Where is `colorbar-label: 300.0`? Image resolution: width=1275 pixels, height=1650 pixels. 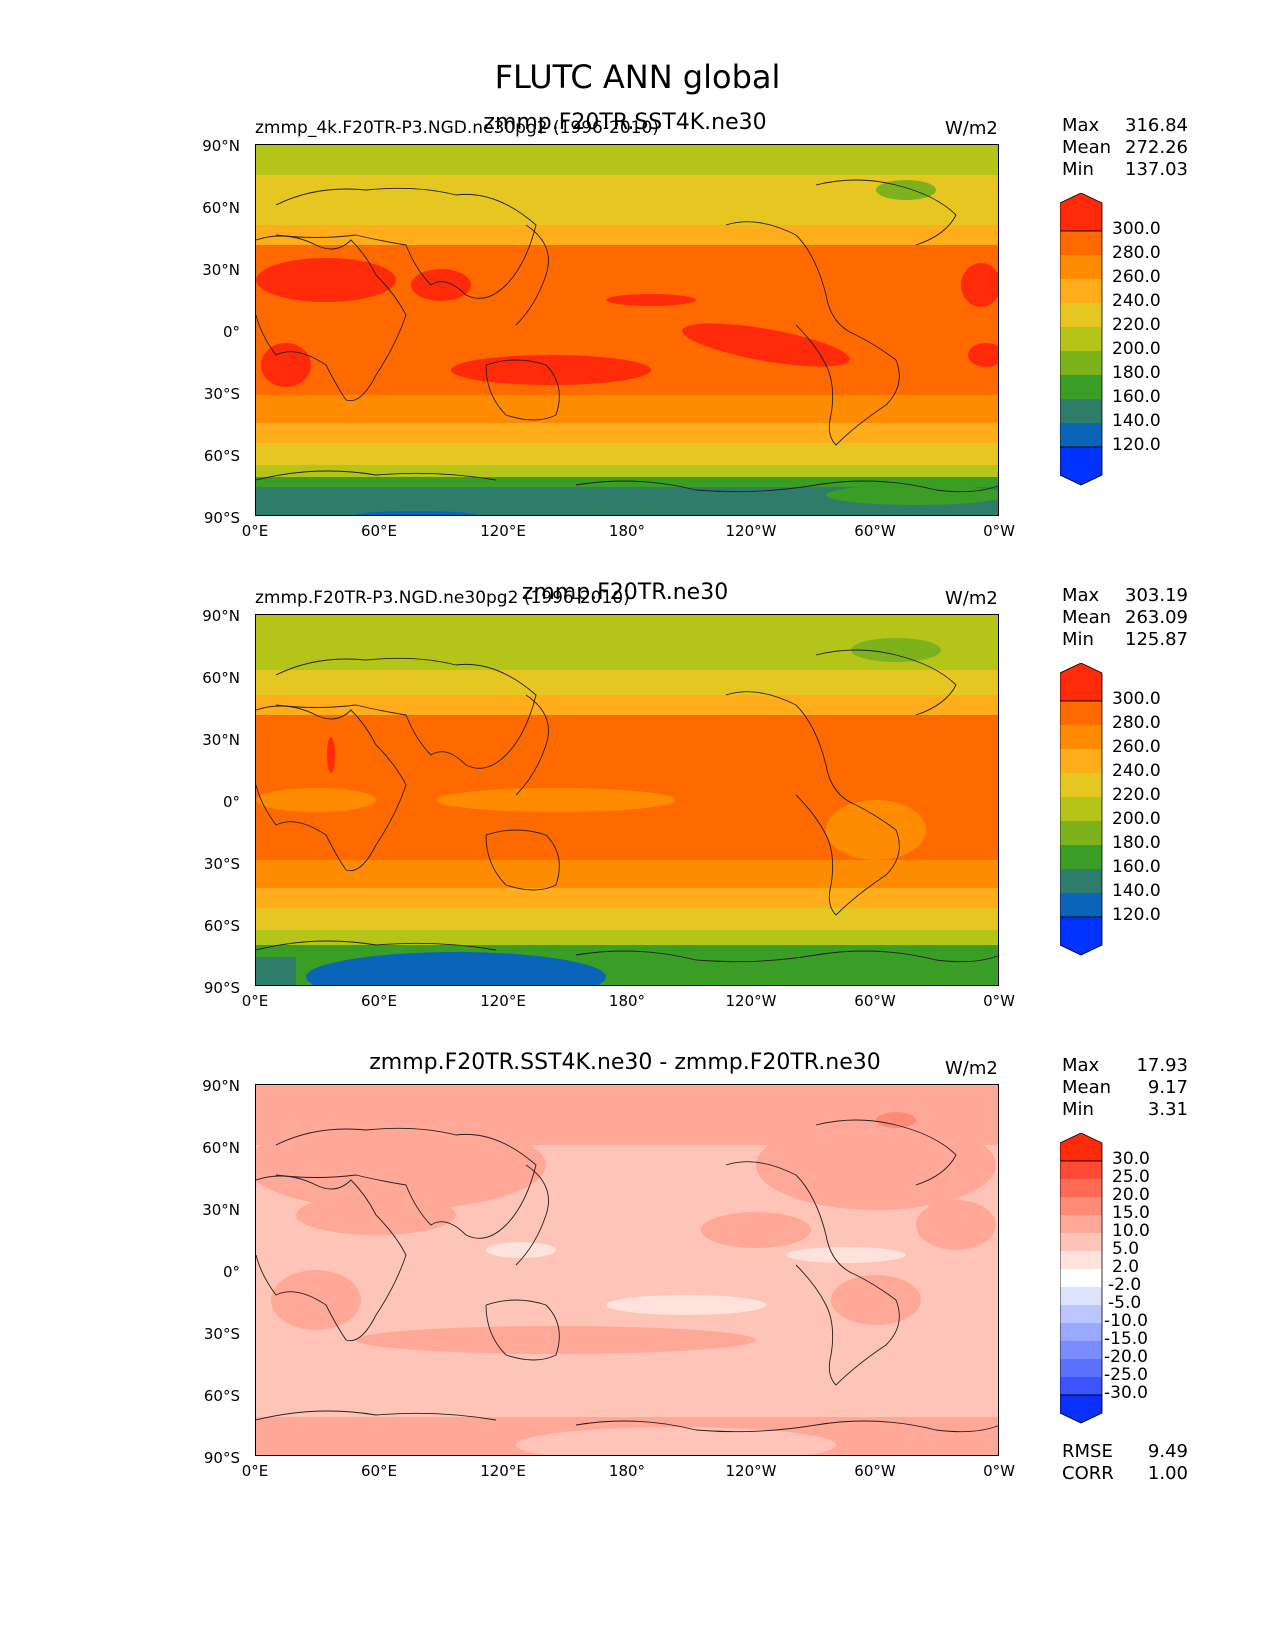 colorbar-label: 300.0 is located at coordinates (1136, 229).